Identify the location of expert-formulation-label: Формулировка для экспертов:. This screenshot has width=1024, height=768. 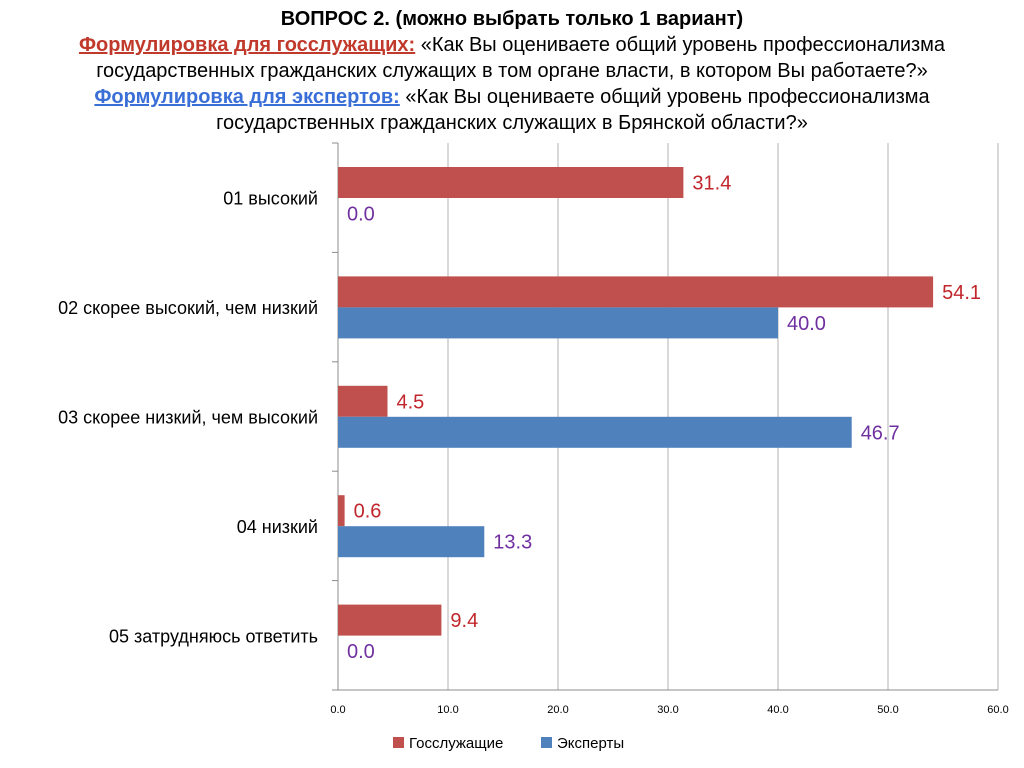
(247, 97).